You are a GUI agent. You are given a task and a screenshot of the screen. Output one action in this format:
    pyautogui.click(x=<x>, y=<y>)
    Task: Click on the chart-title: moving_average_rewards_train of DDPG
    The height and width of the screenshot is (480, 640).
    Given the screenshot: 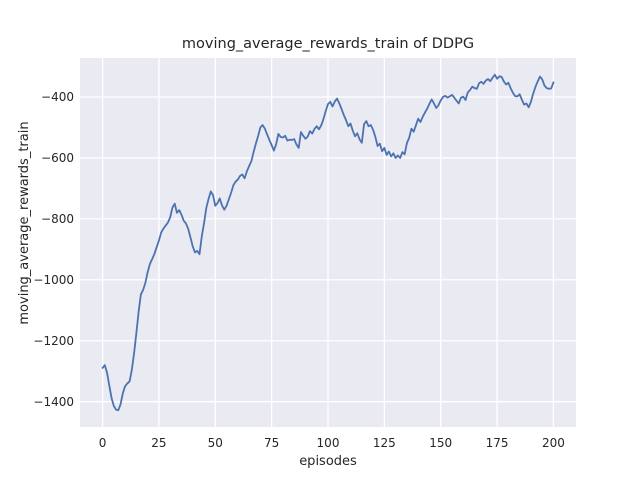 What is the action you would take?
    pyautogui.click(x=328, y=44)
    